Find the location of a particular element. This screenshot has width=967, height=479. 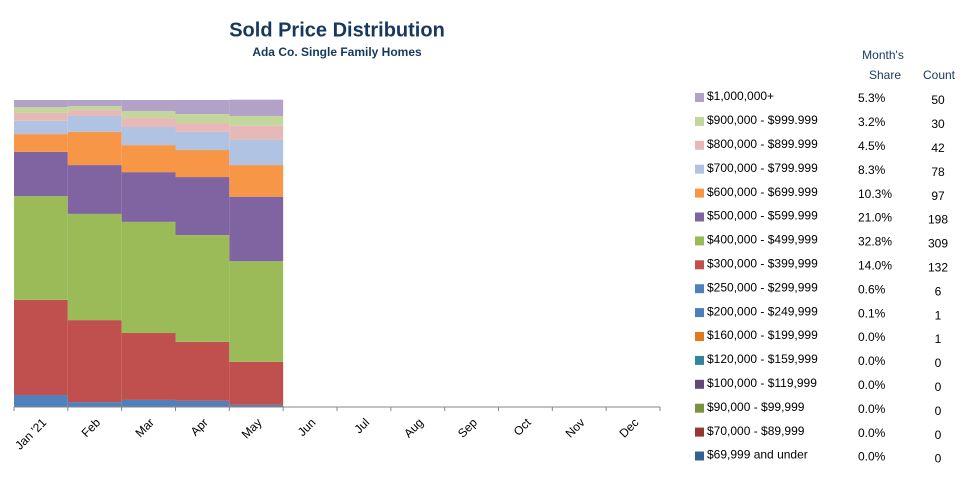

legend-label: $100,000 - $119,999 is located at coordinates (762, 383).